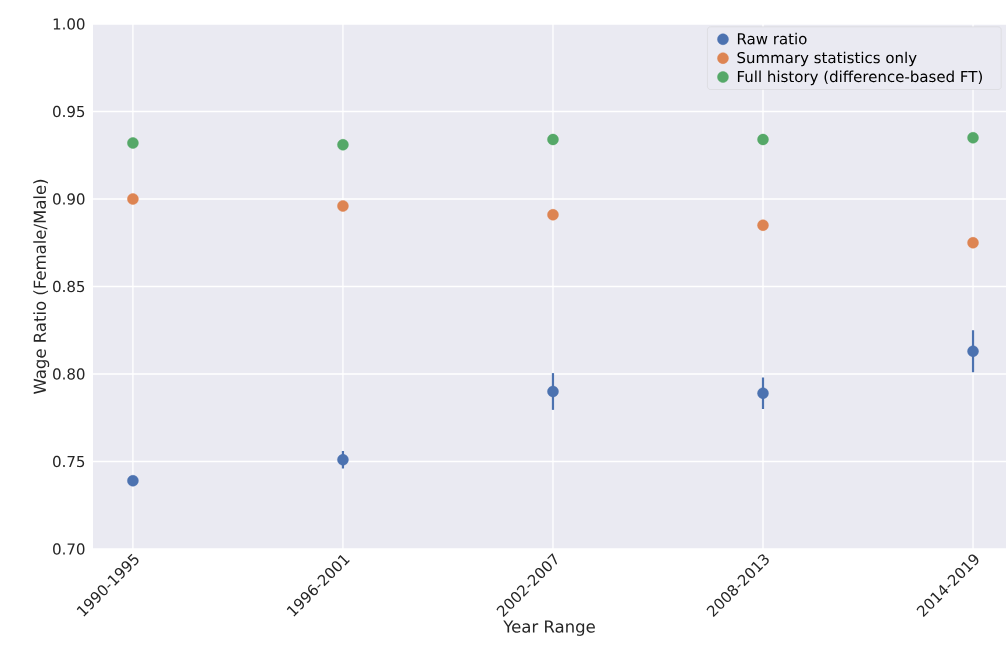 Image resolution: width=1006 pixels, height=671 pixels. What do you see at coordinates (41, 286) in the screenshot?
I see `y-axis-title: Wage Ratio (Female/Male)` at bounding box center [41, 286].